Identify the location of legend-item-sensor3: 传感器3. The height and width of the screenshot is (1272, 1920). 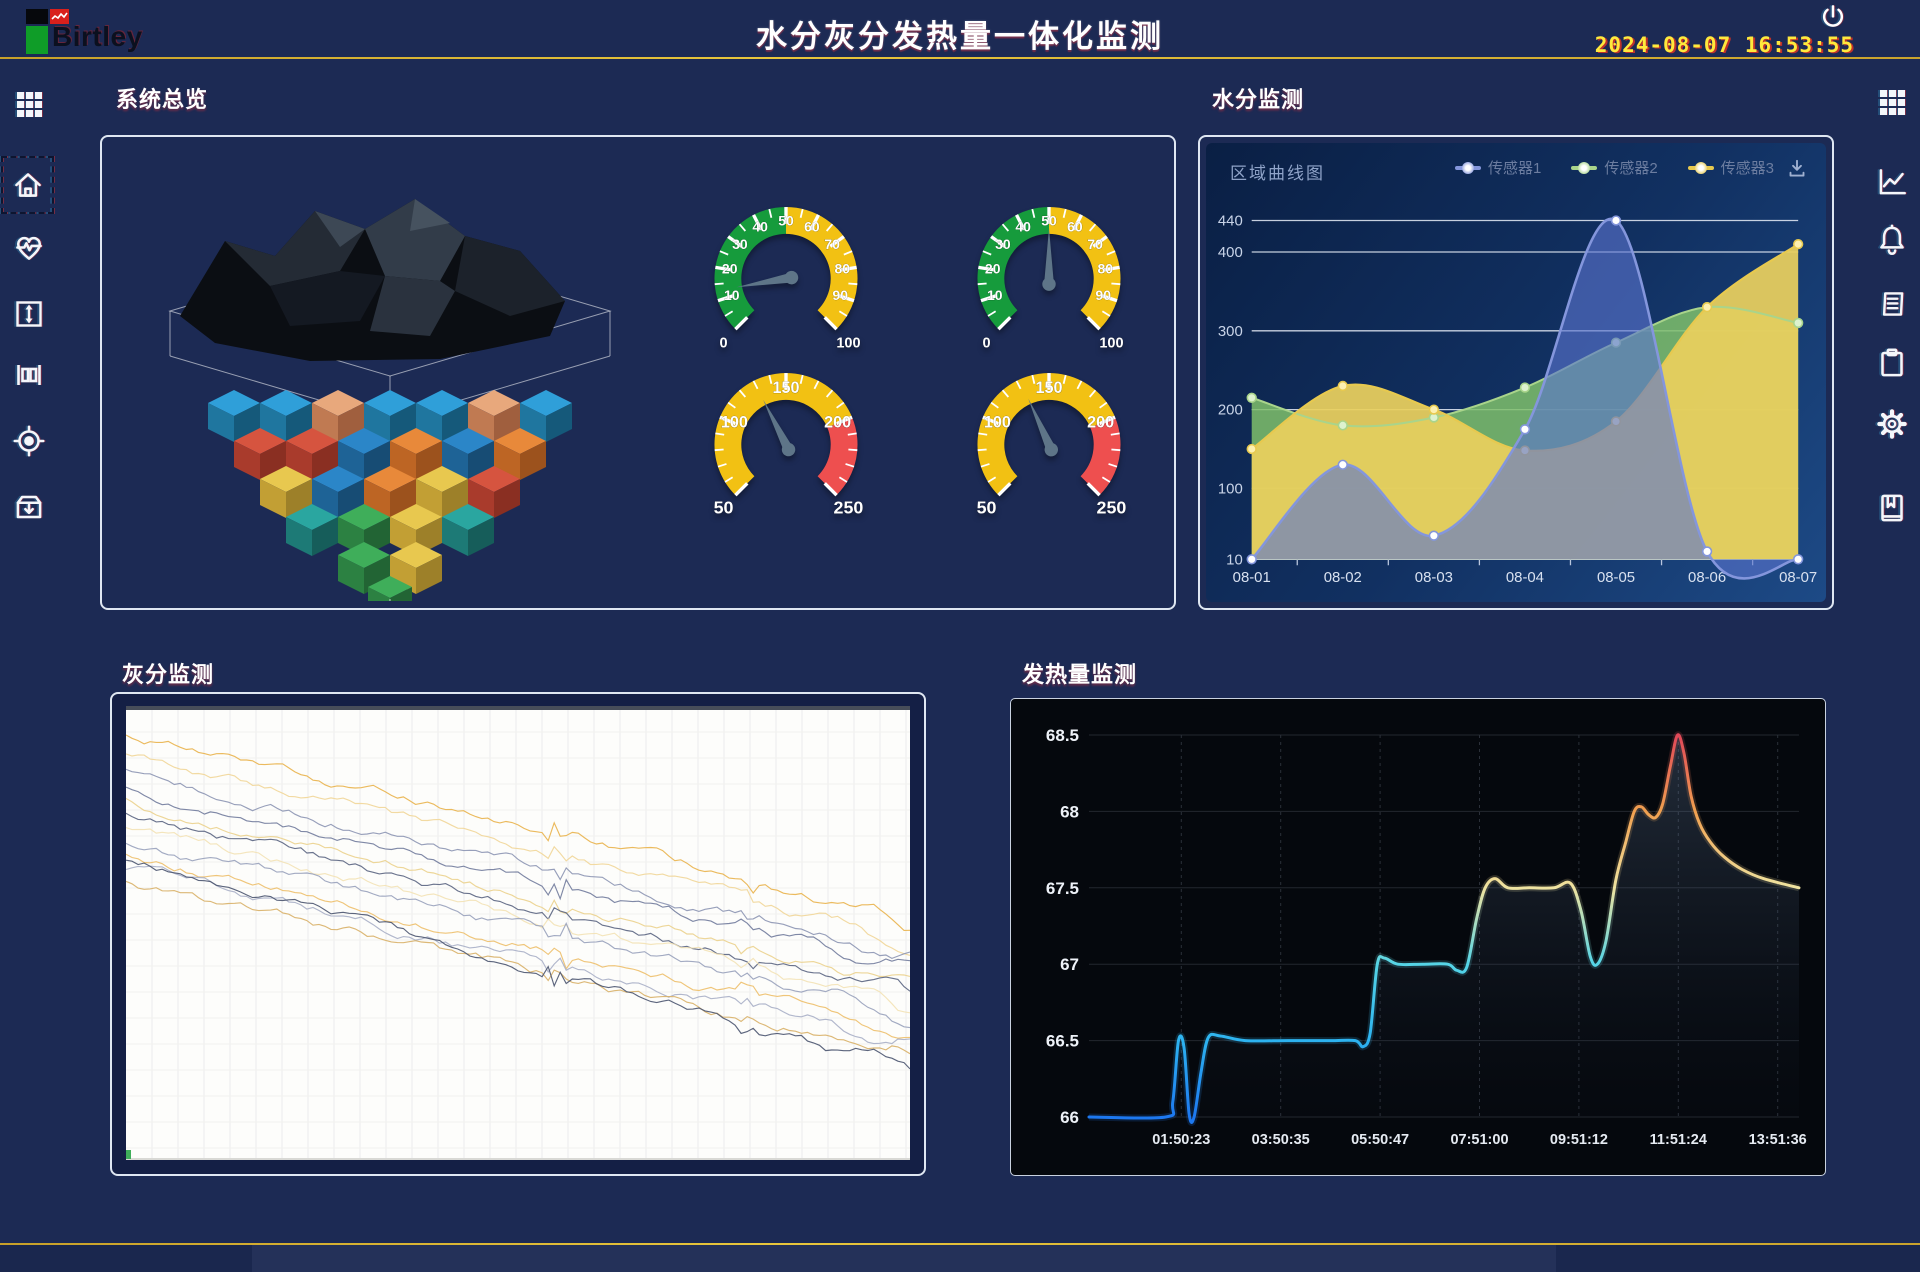
(1730, 167).